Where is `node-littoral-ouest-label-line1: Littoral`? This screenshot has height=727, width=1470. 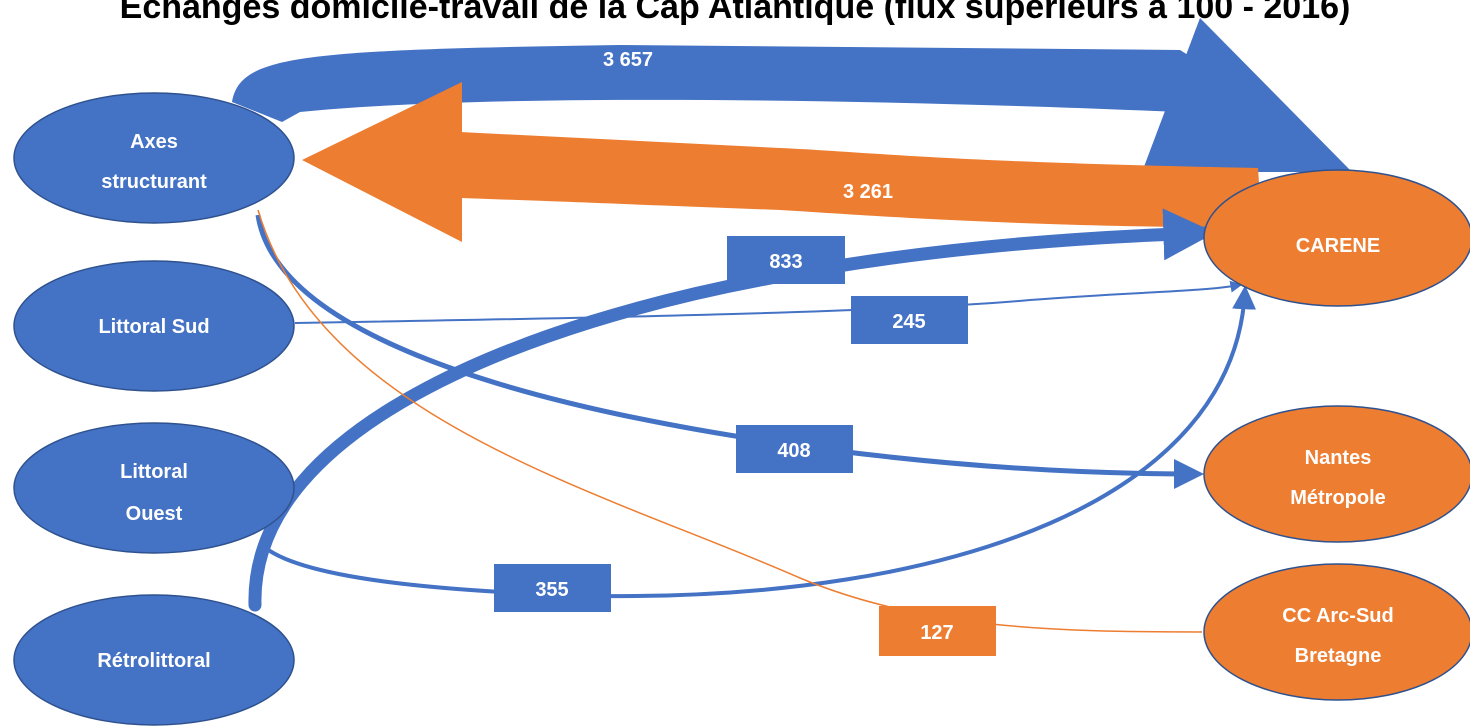
node-littoral-ouest-label-line1: Littoral is located at coordinates (154, 472).